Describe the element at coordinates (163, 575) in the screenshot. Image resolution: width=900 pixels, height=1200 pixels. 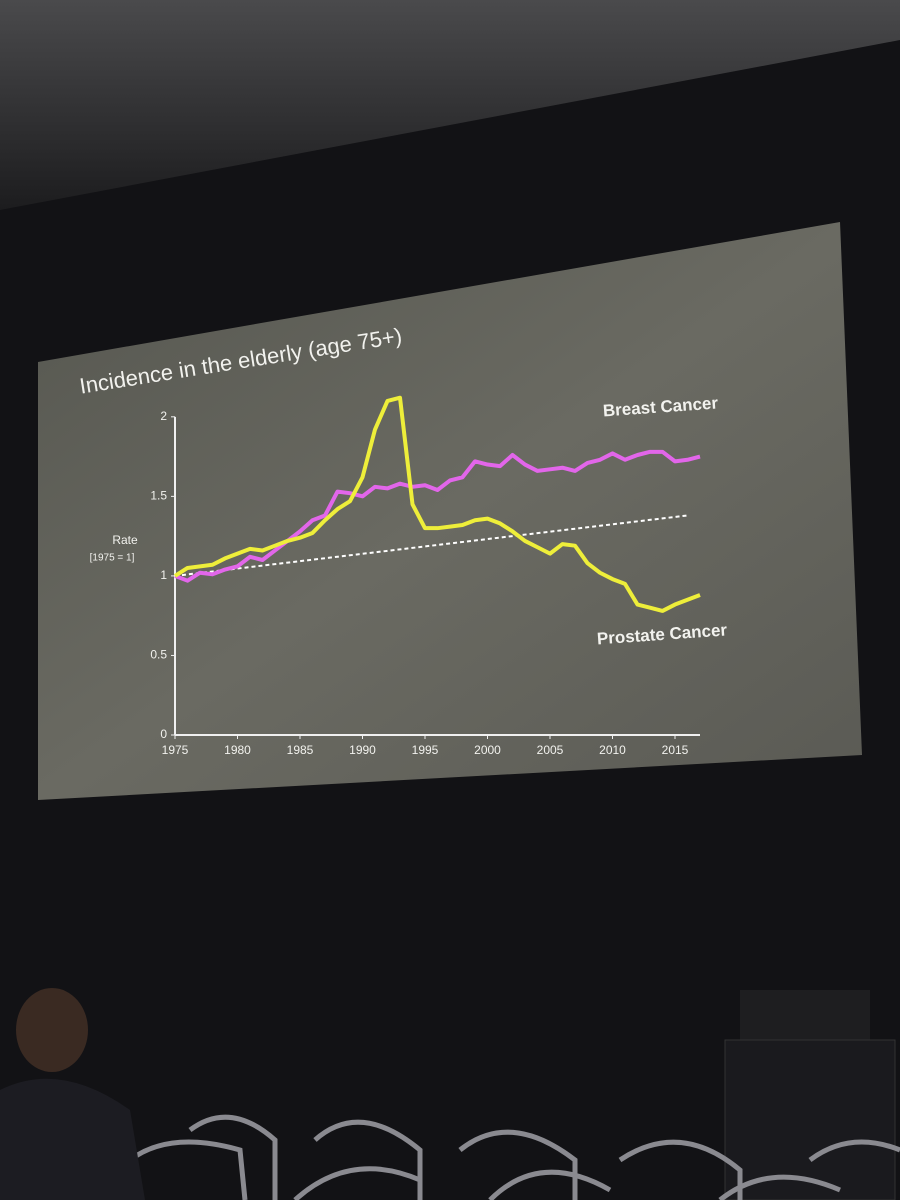
I see `y-tick-label: 1` at that location.